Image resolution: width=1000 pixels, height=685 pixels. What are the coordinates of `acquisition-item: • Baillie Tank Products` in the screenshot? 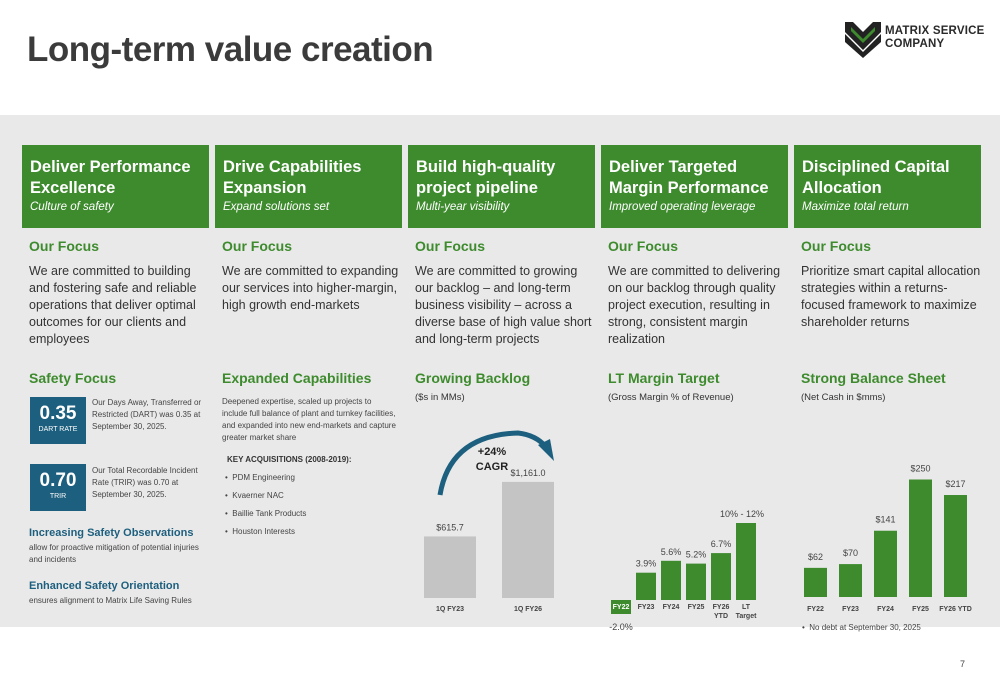 It's located at (266, 513).